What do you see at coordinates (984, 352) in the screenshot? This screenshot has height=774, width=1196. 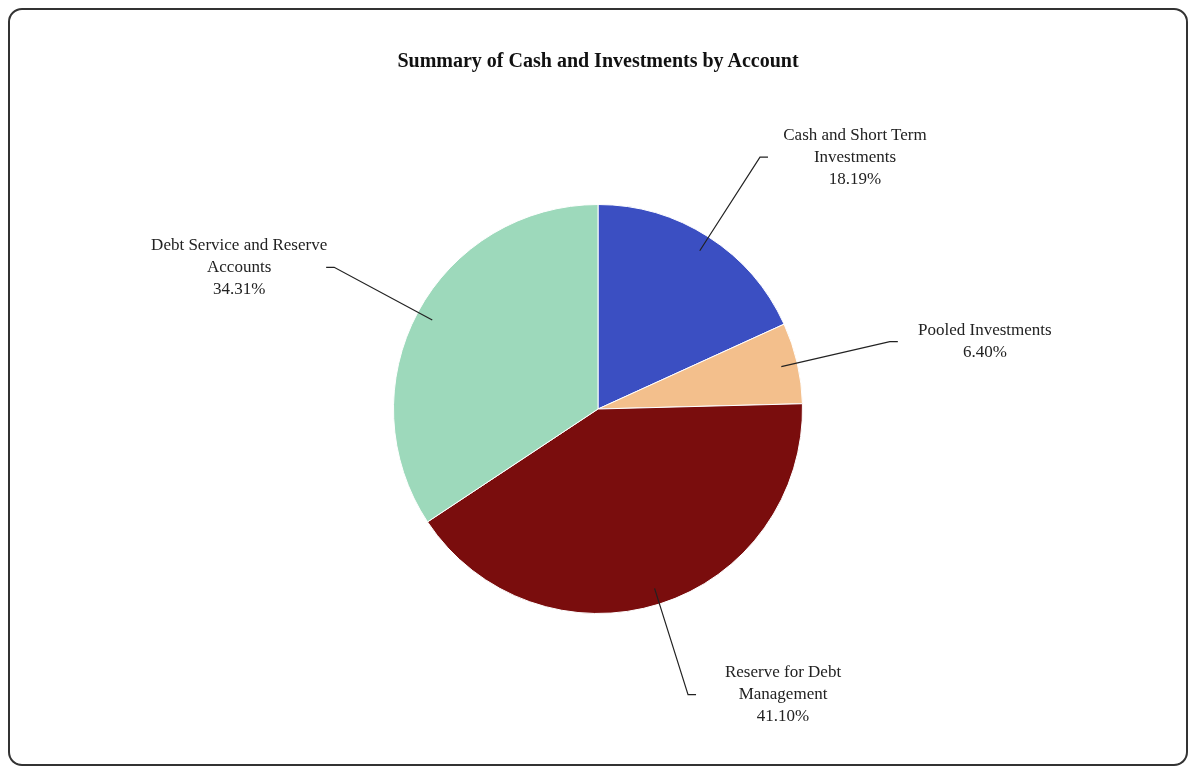 I see `data-label: 6.40%` at bounding box center [984, 352].